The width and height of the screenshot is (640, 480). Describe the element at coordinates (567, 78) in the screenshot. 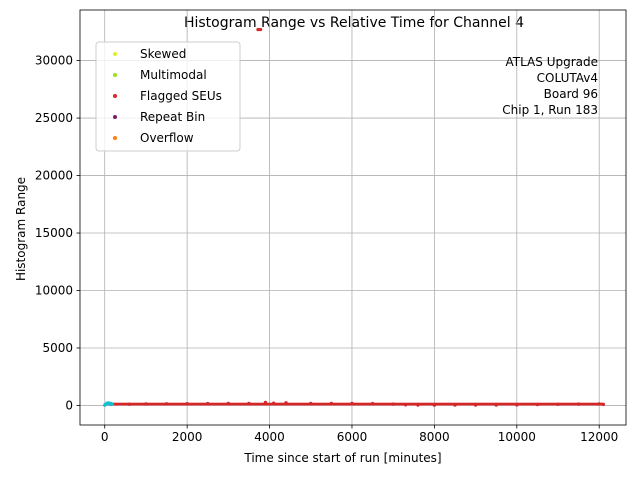

I see `annotation-line-2: COLUTAv4` at that location.